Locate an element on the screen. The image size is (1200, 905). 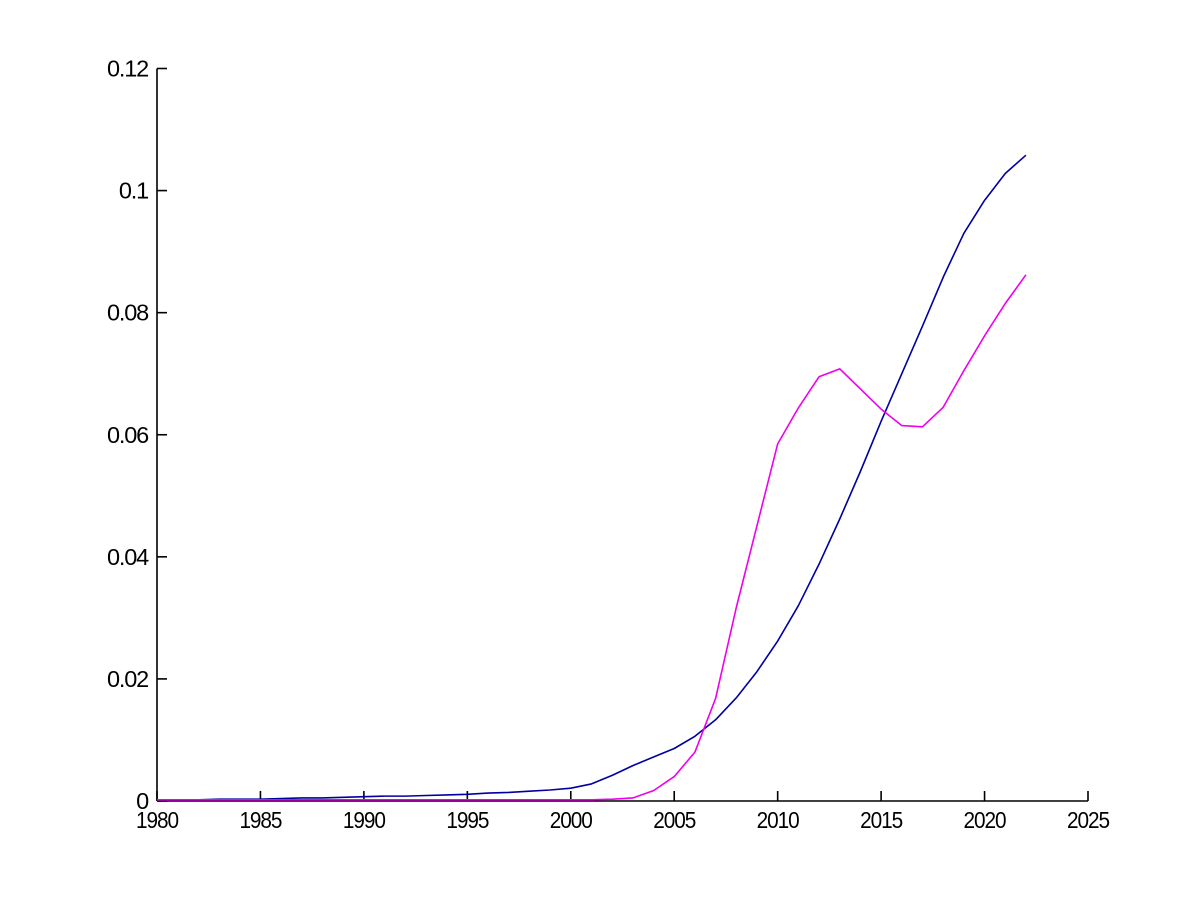
y-tick-label: 0.06 is located at coordinates (128, 435).